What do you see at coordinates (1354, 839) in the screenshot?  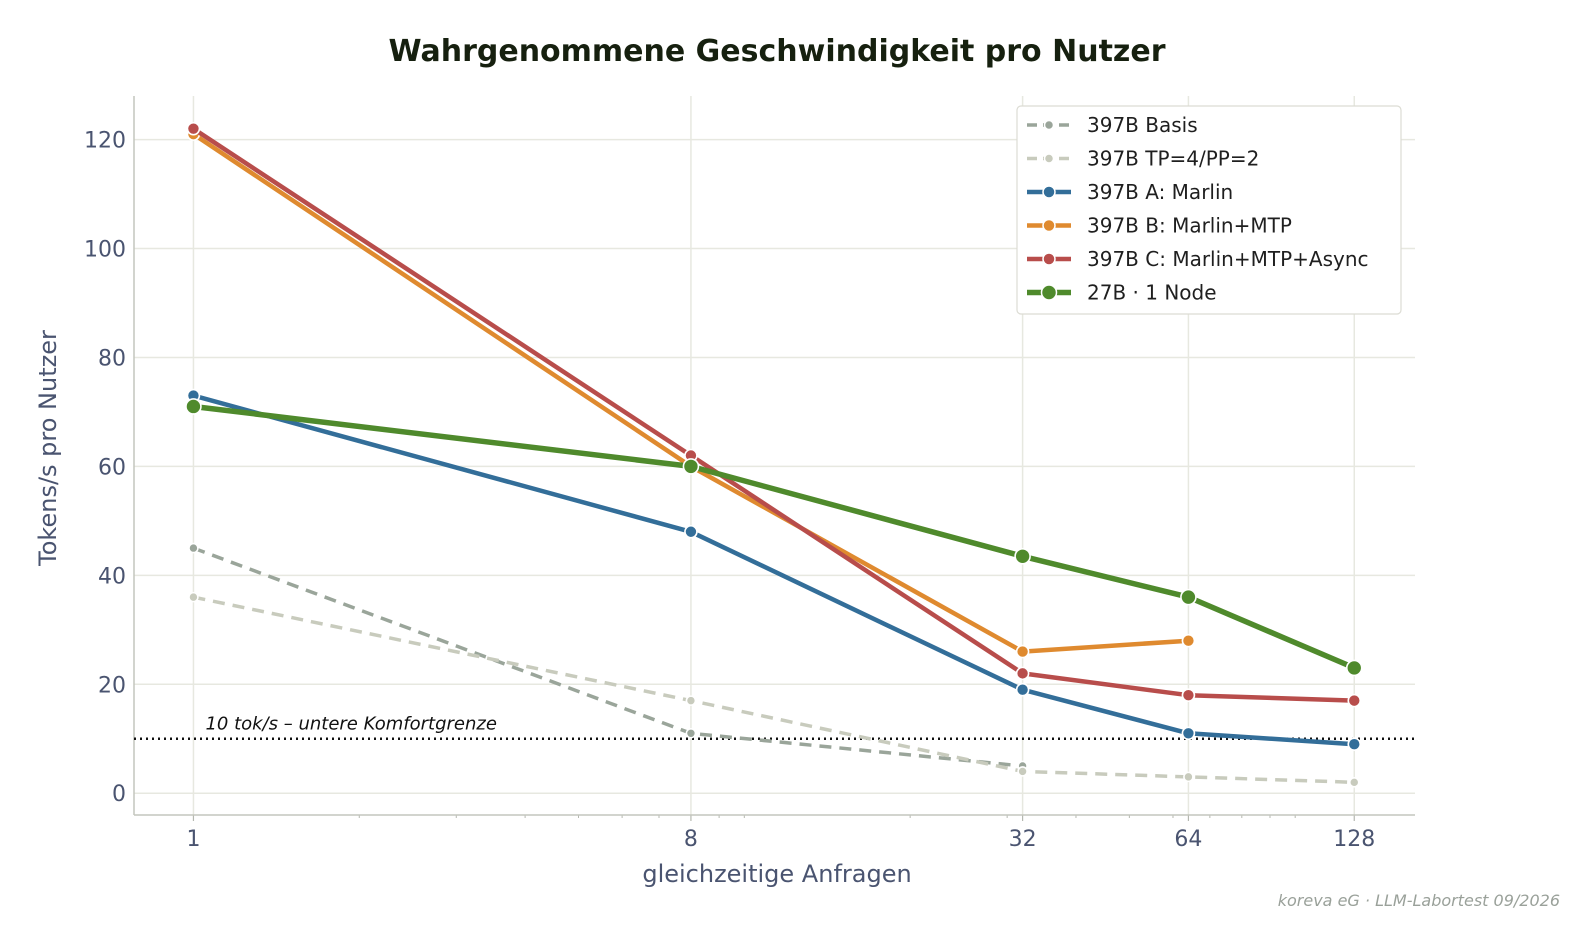 I see `x-tick-label: 128` at bounding box center [1354, 839].